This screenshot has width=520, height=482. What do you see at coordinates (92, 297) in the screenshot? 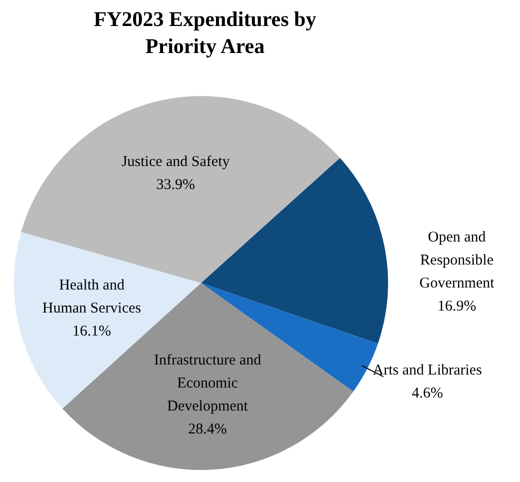
I see `slice-label: Health and Human Services` at bounding box center [92, 297].